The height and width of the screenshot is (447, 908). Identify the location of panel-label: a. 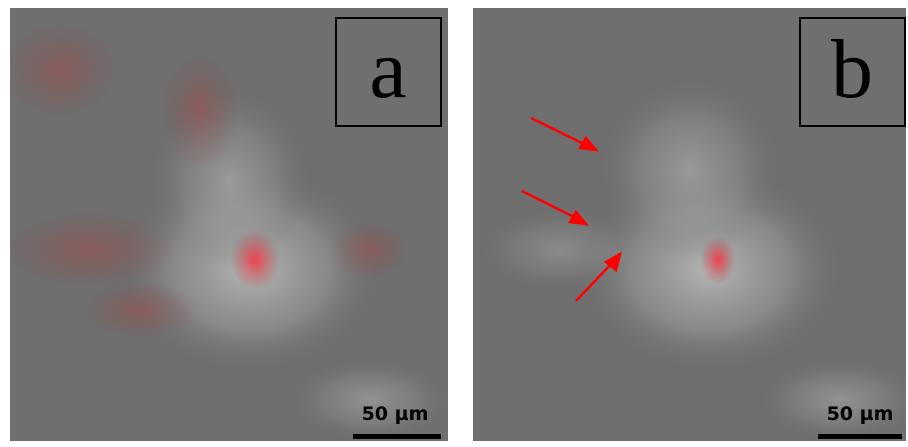
(387, 69).